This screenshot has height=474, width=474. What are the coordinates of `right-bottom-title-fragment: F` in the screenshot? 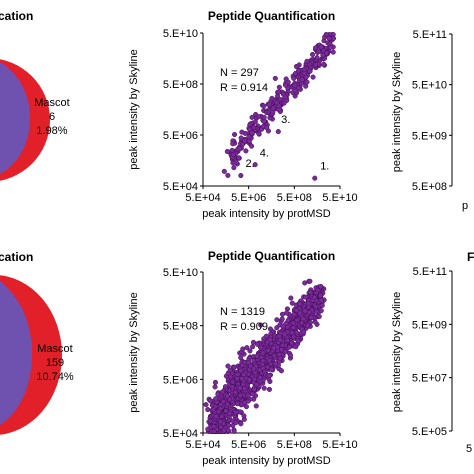 It's located at (470, 257).